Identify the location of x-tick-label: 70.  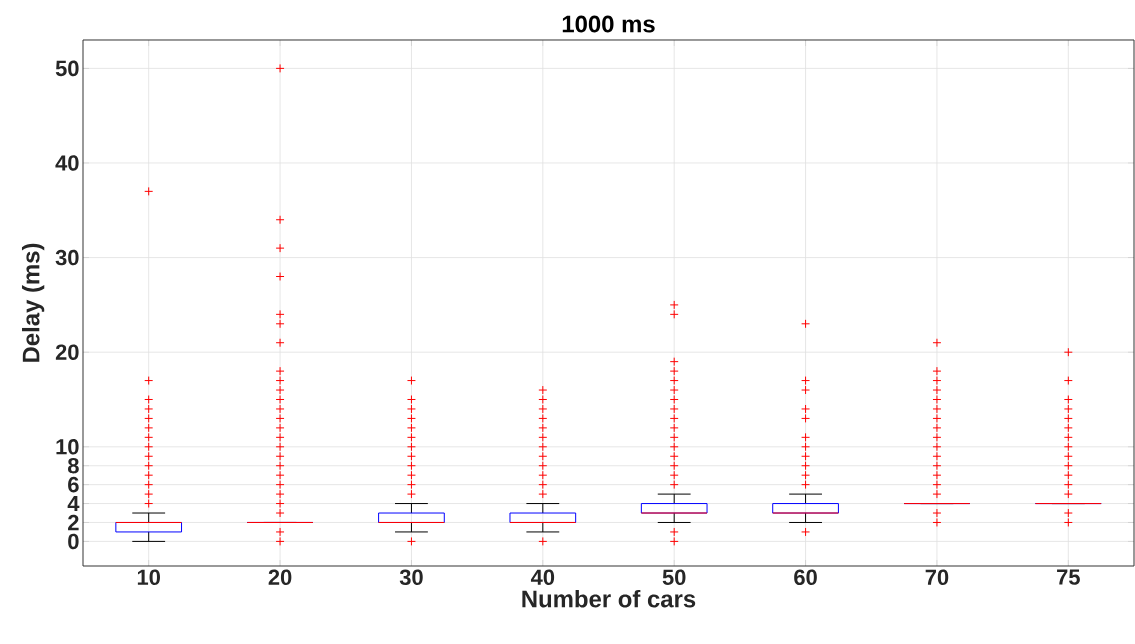
(937, 577).